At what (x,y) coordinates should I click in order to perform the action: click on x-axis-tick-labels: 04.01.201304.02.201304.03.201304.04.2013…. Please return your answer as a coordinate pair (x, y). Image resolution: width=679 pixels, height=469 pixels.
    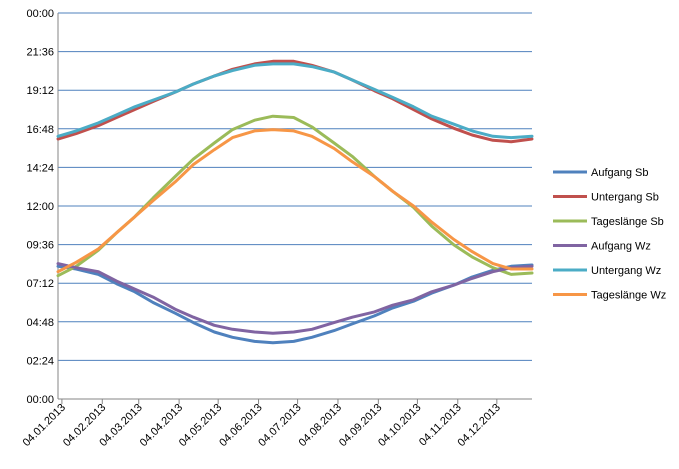
    Looking at the image, I should click on (262, 424).